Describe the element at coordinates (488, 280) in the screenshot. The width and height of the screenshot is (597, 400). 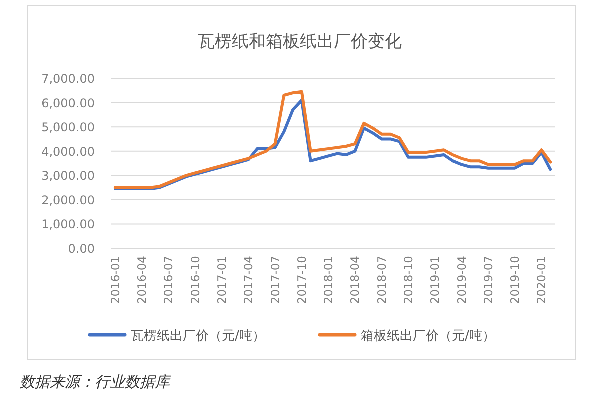
I see `x-tick-label: 2019-07` at that location.